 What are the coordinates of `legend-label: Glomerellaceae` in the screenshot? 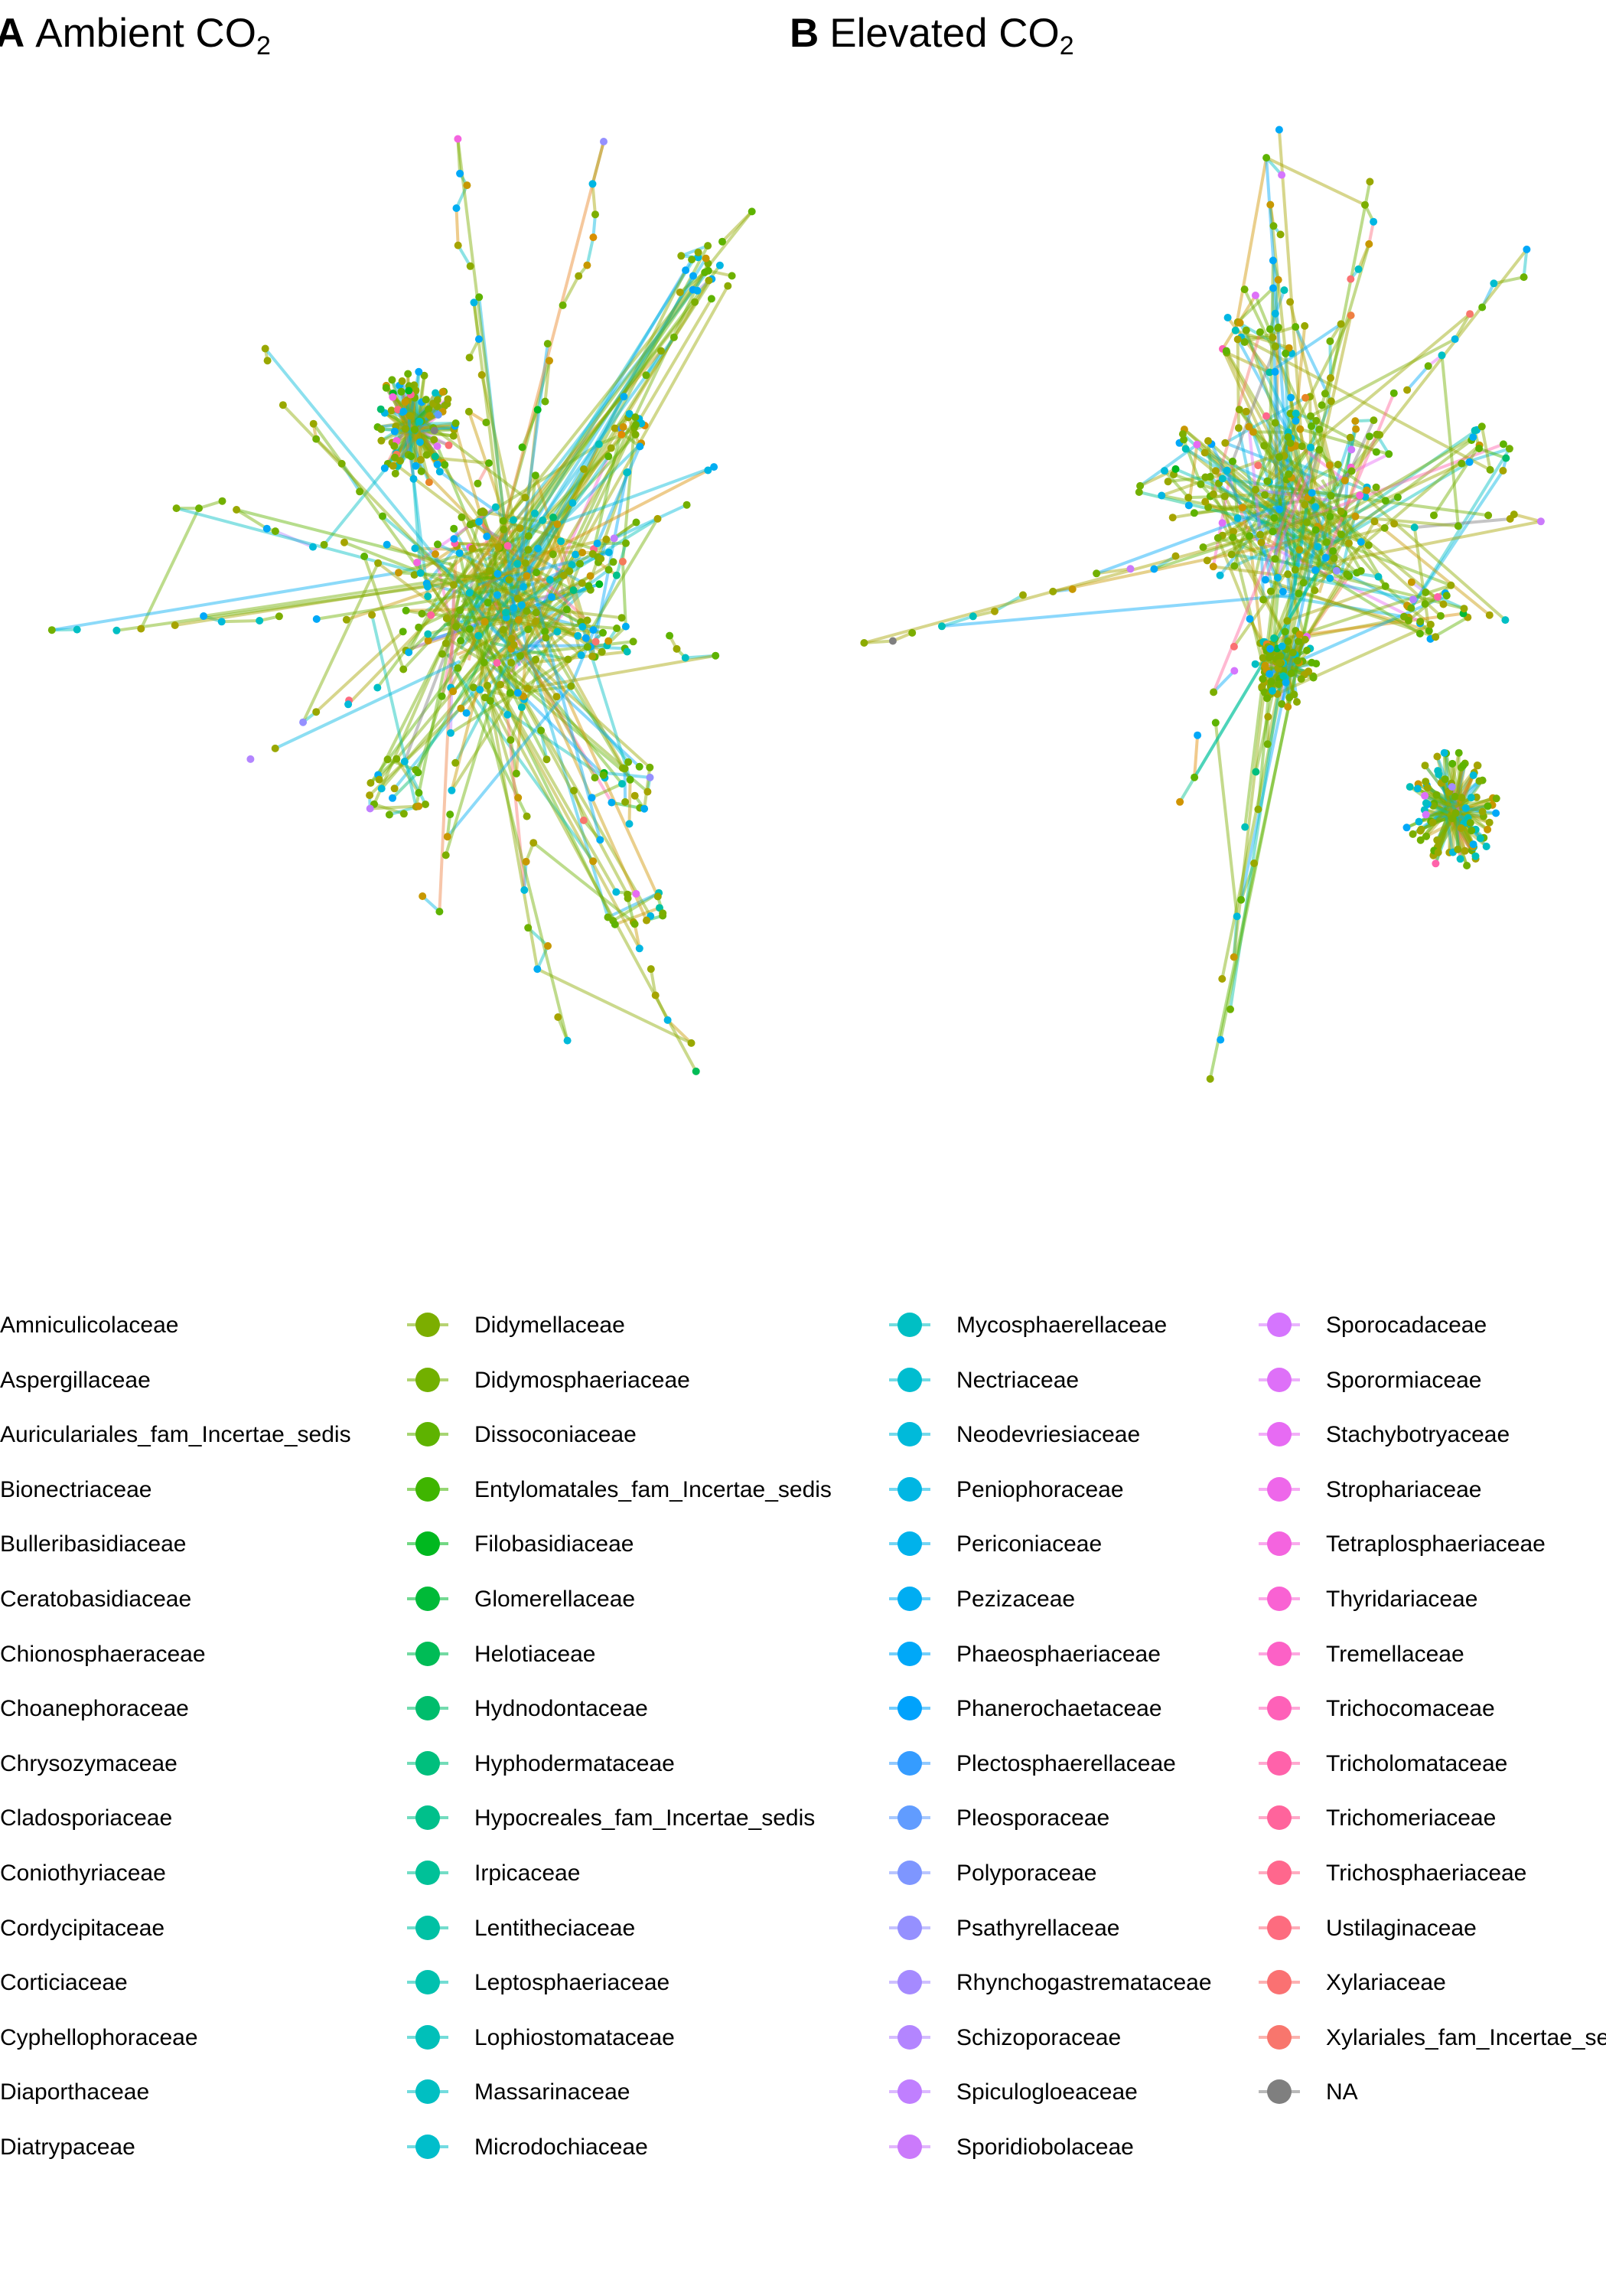 It's located at (555, 1599).